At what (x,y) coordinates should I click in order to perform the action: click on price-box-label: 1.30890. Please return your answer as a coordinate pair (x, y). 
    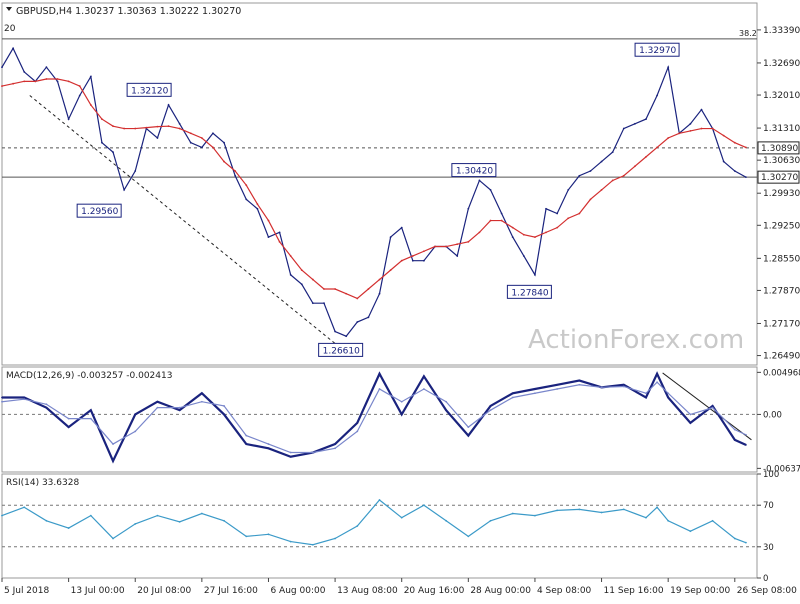
    Looking at the image, I should click on (779, 149).